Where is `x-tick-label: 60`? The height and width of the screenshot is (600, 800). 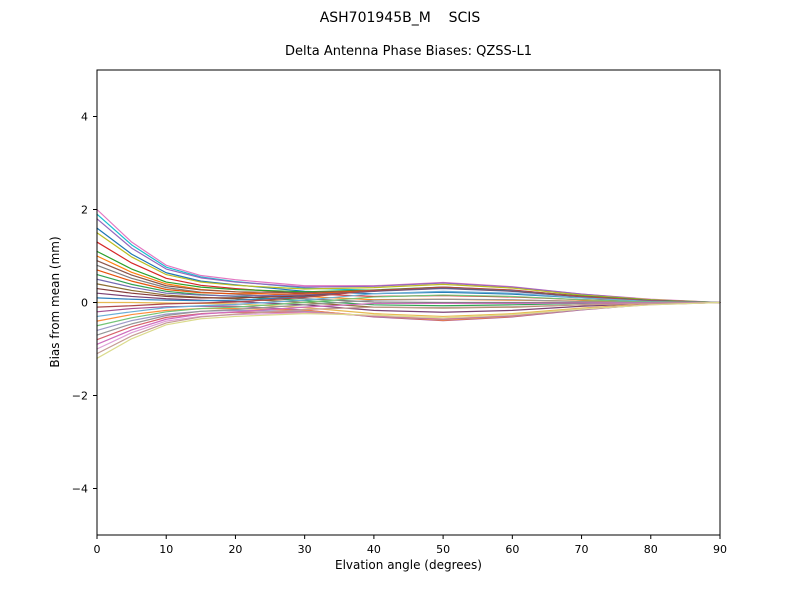
x-tick-label: 60 is located at coordinates (512, 549).